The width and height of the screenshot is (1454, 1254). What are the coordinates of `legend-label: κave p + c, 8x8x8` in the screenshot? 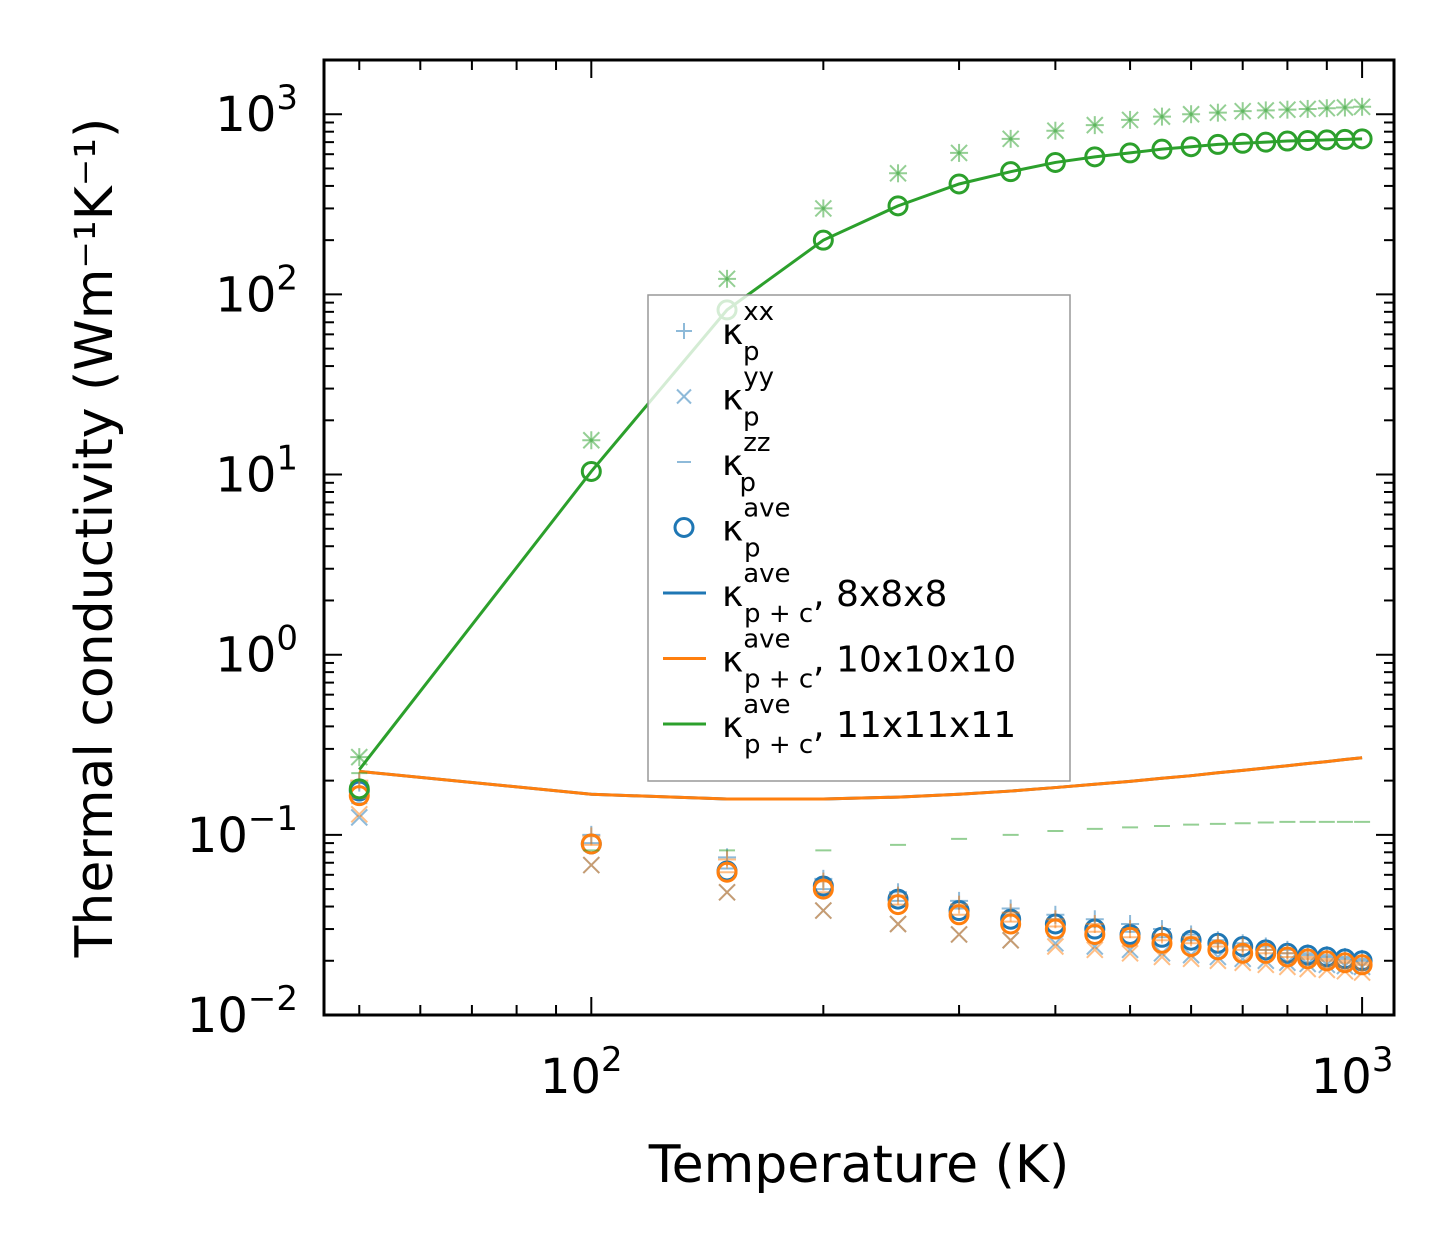 It's located at (834, 594).